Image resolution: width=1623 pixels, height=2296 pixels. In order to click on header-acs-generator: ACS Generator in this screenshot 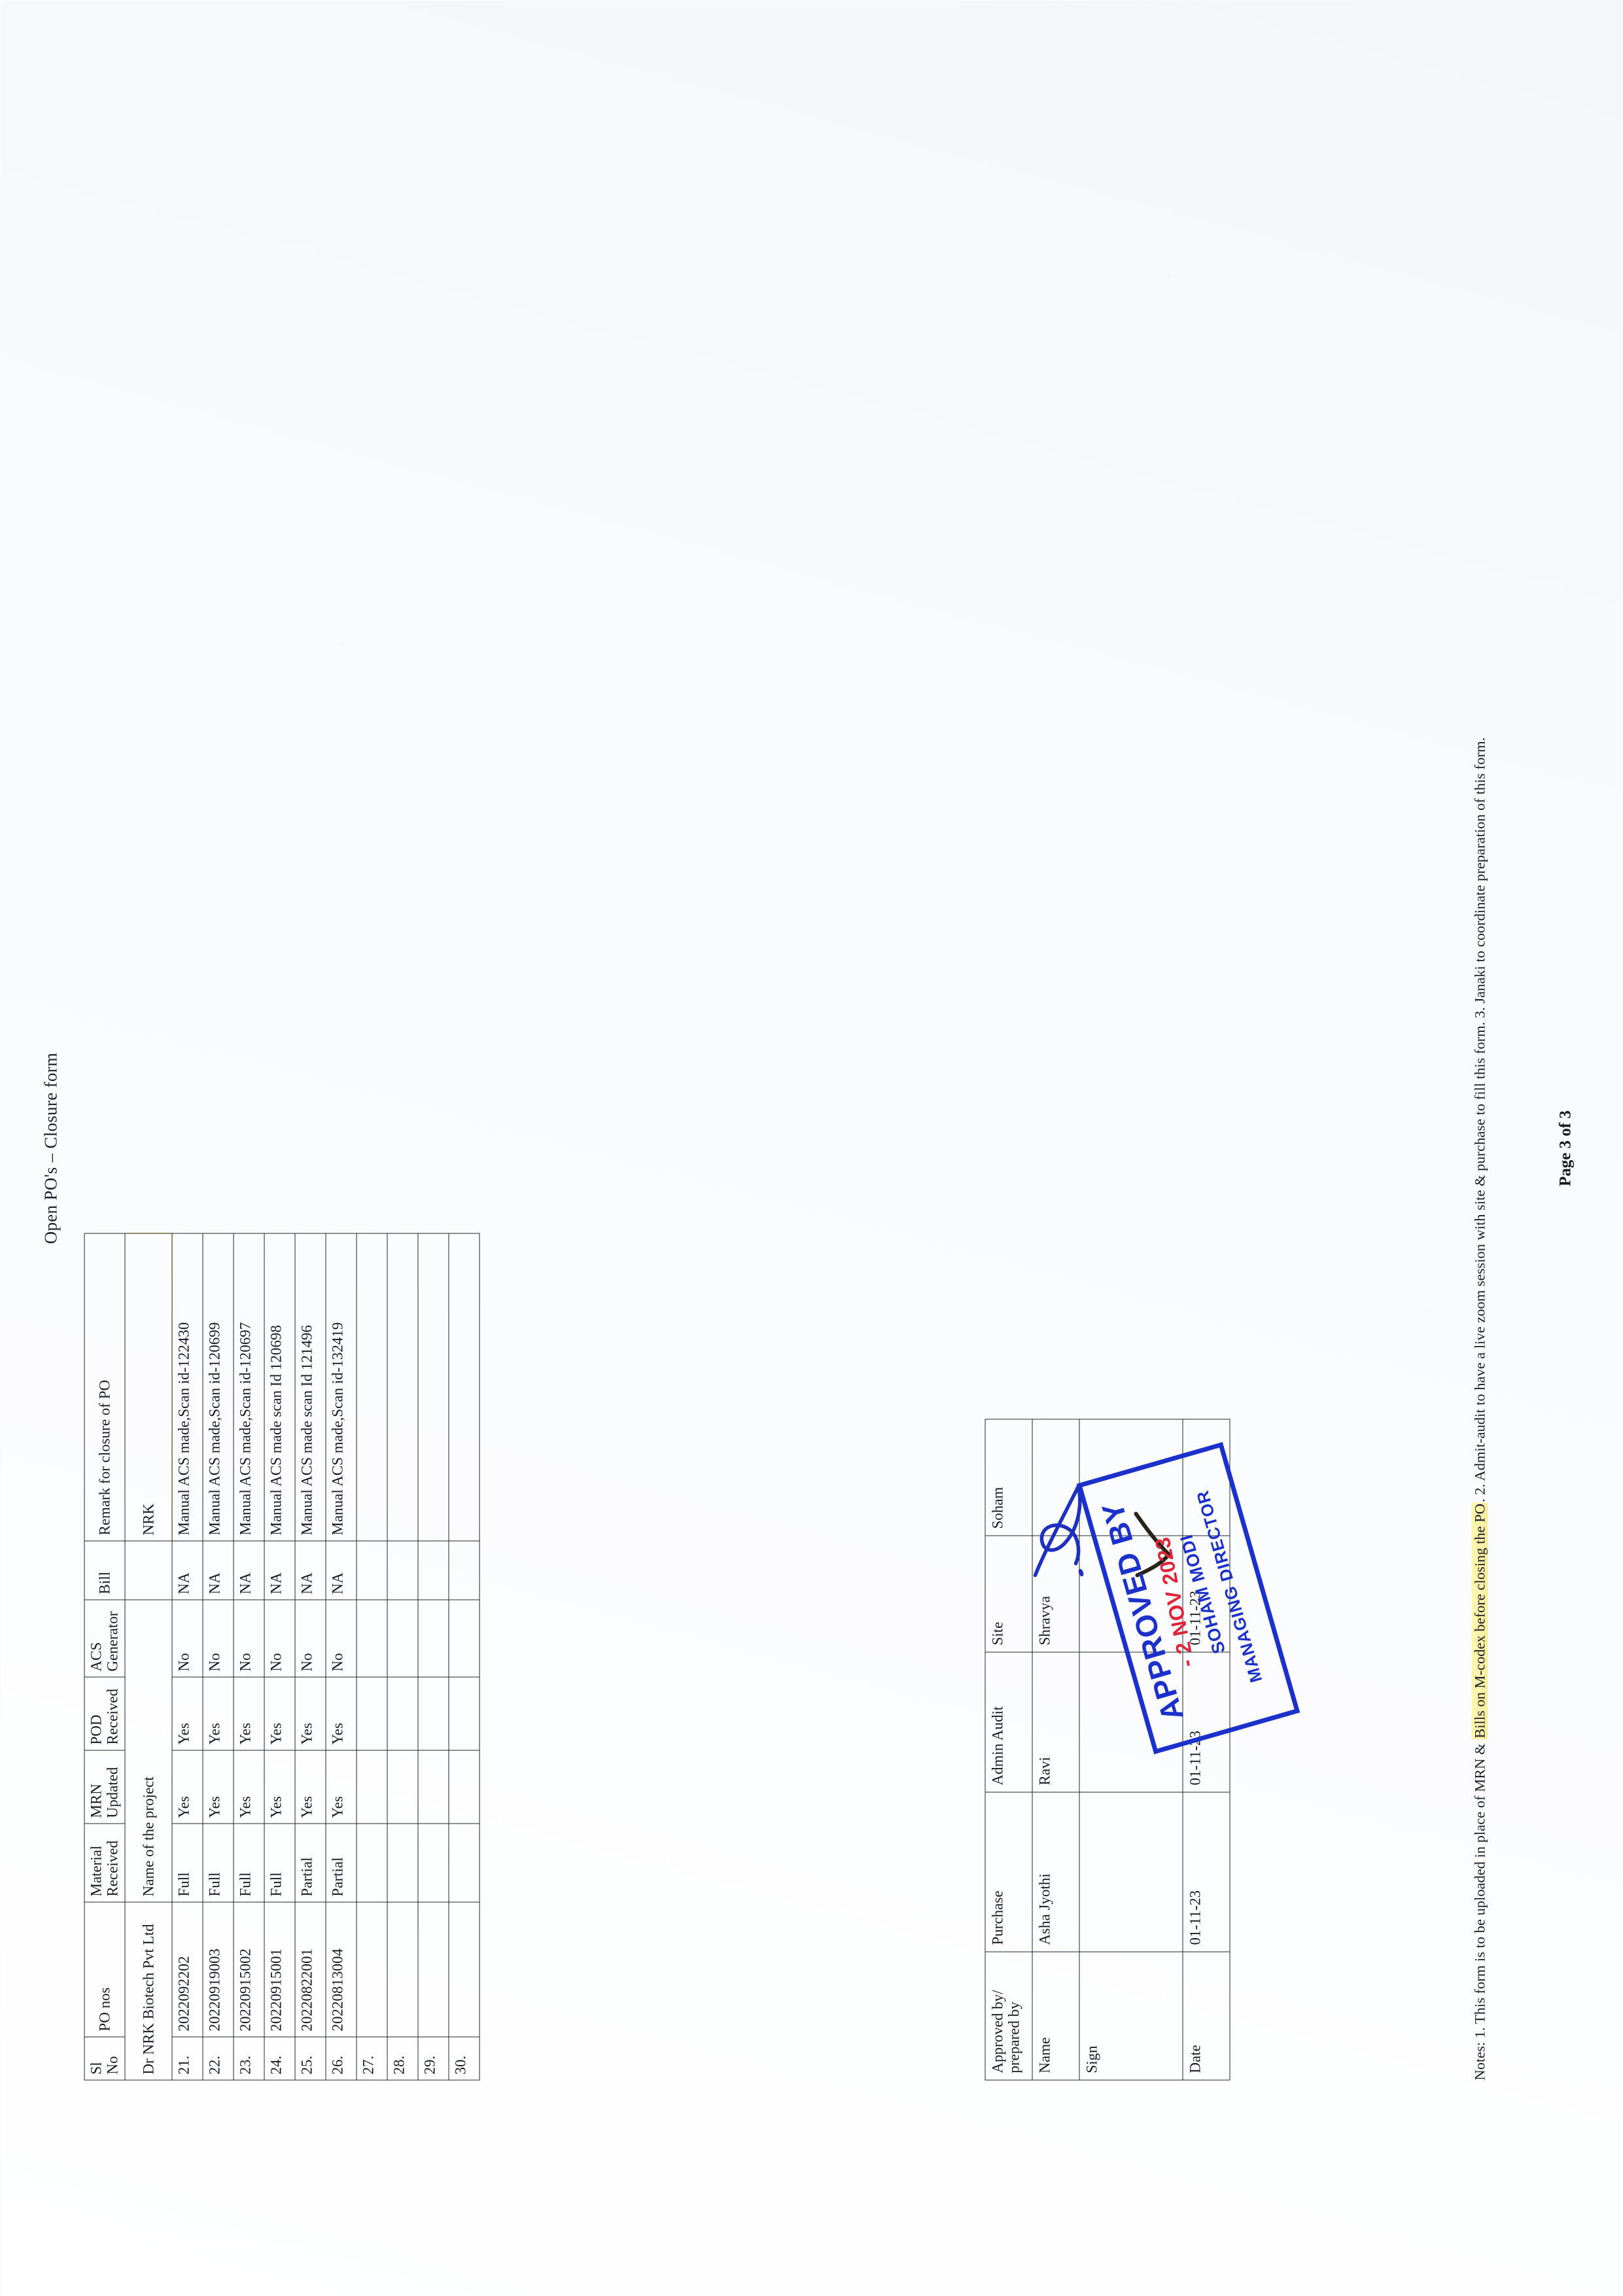, I will do `click(104, 1638)`.